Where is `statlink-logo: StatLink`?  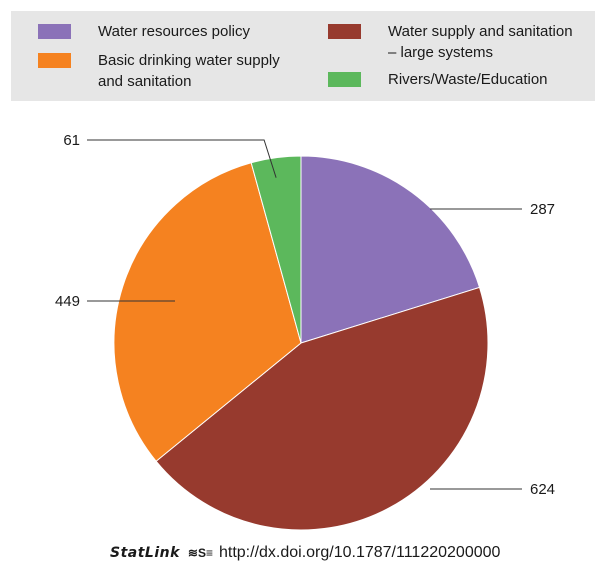 statlink-logo: StatLink is located at coordinates (145, 553).